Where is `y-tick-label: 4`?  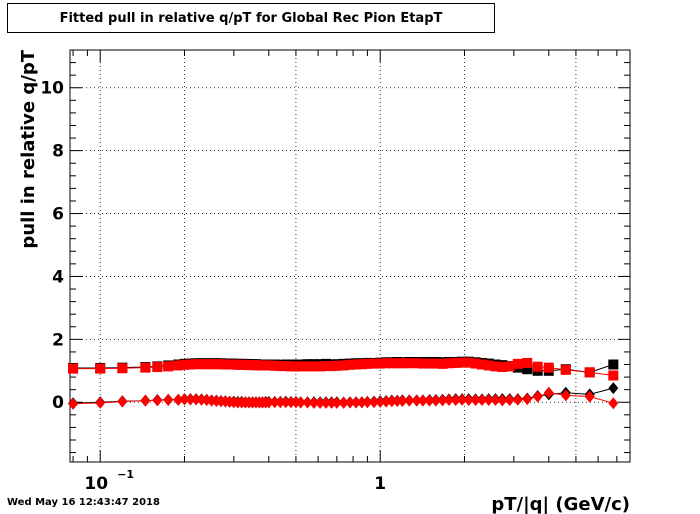 y-tick-label: 4 is located at coordinates (58, 277).